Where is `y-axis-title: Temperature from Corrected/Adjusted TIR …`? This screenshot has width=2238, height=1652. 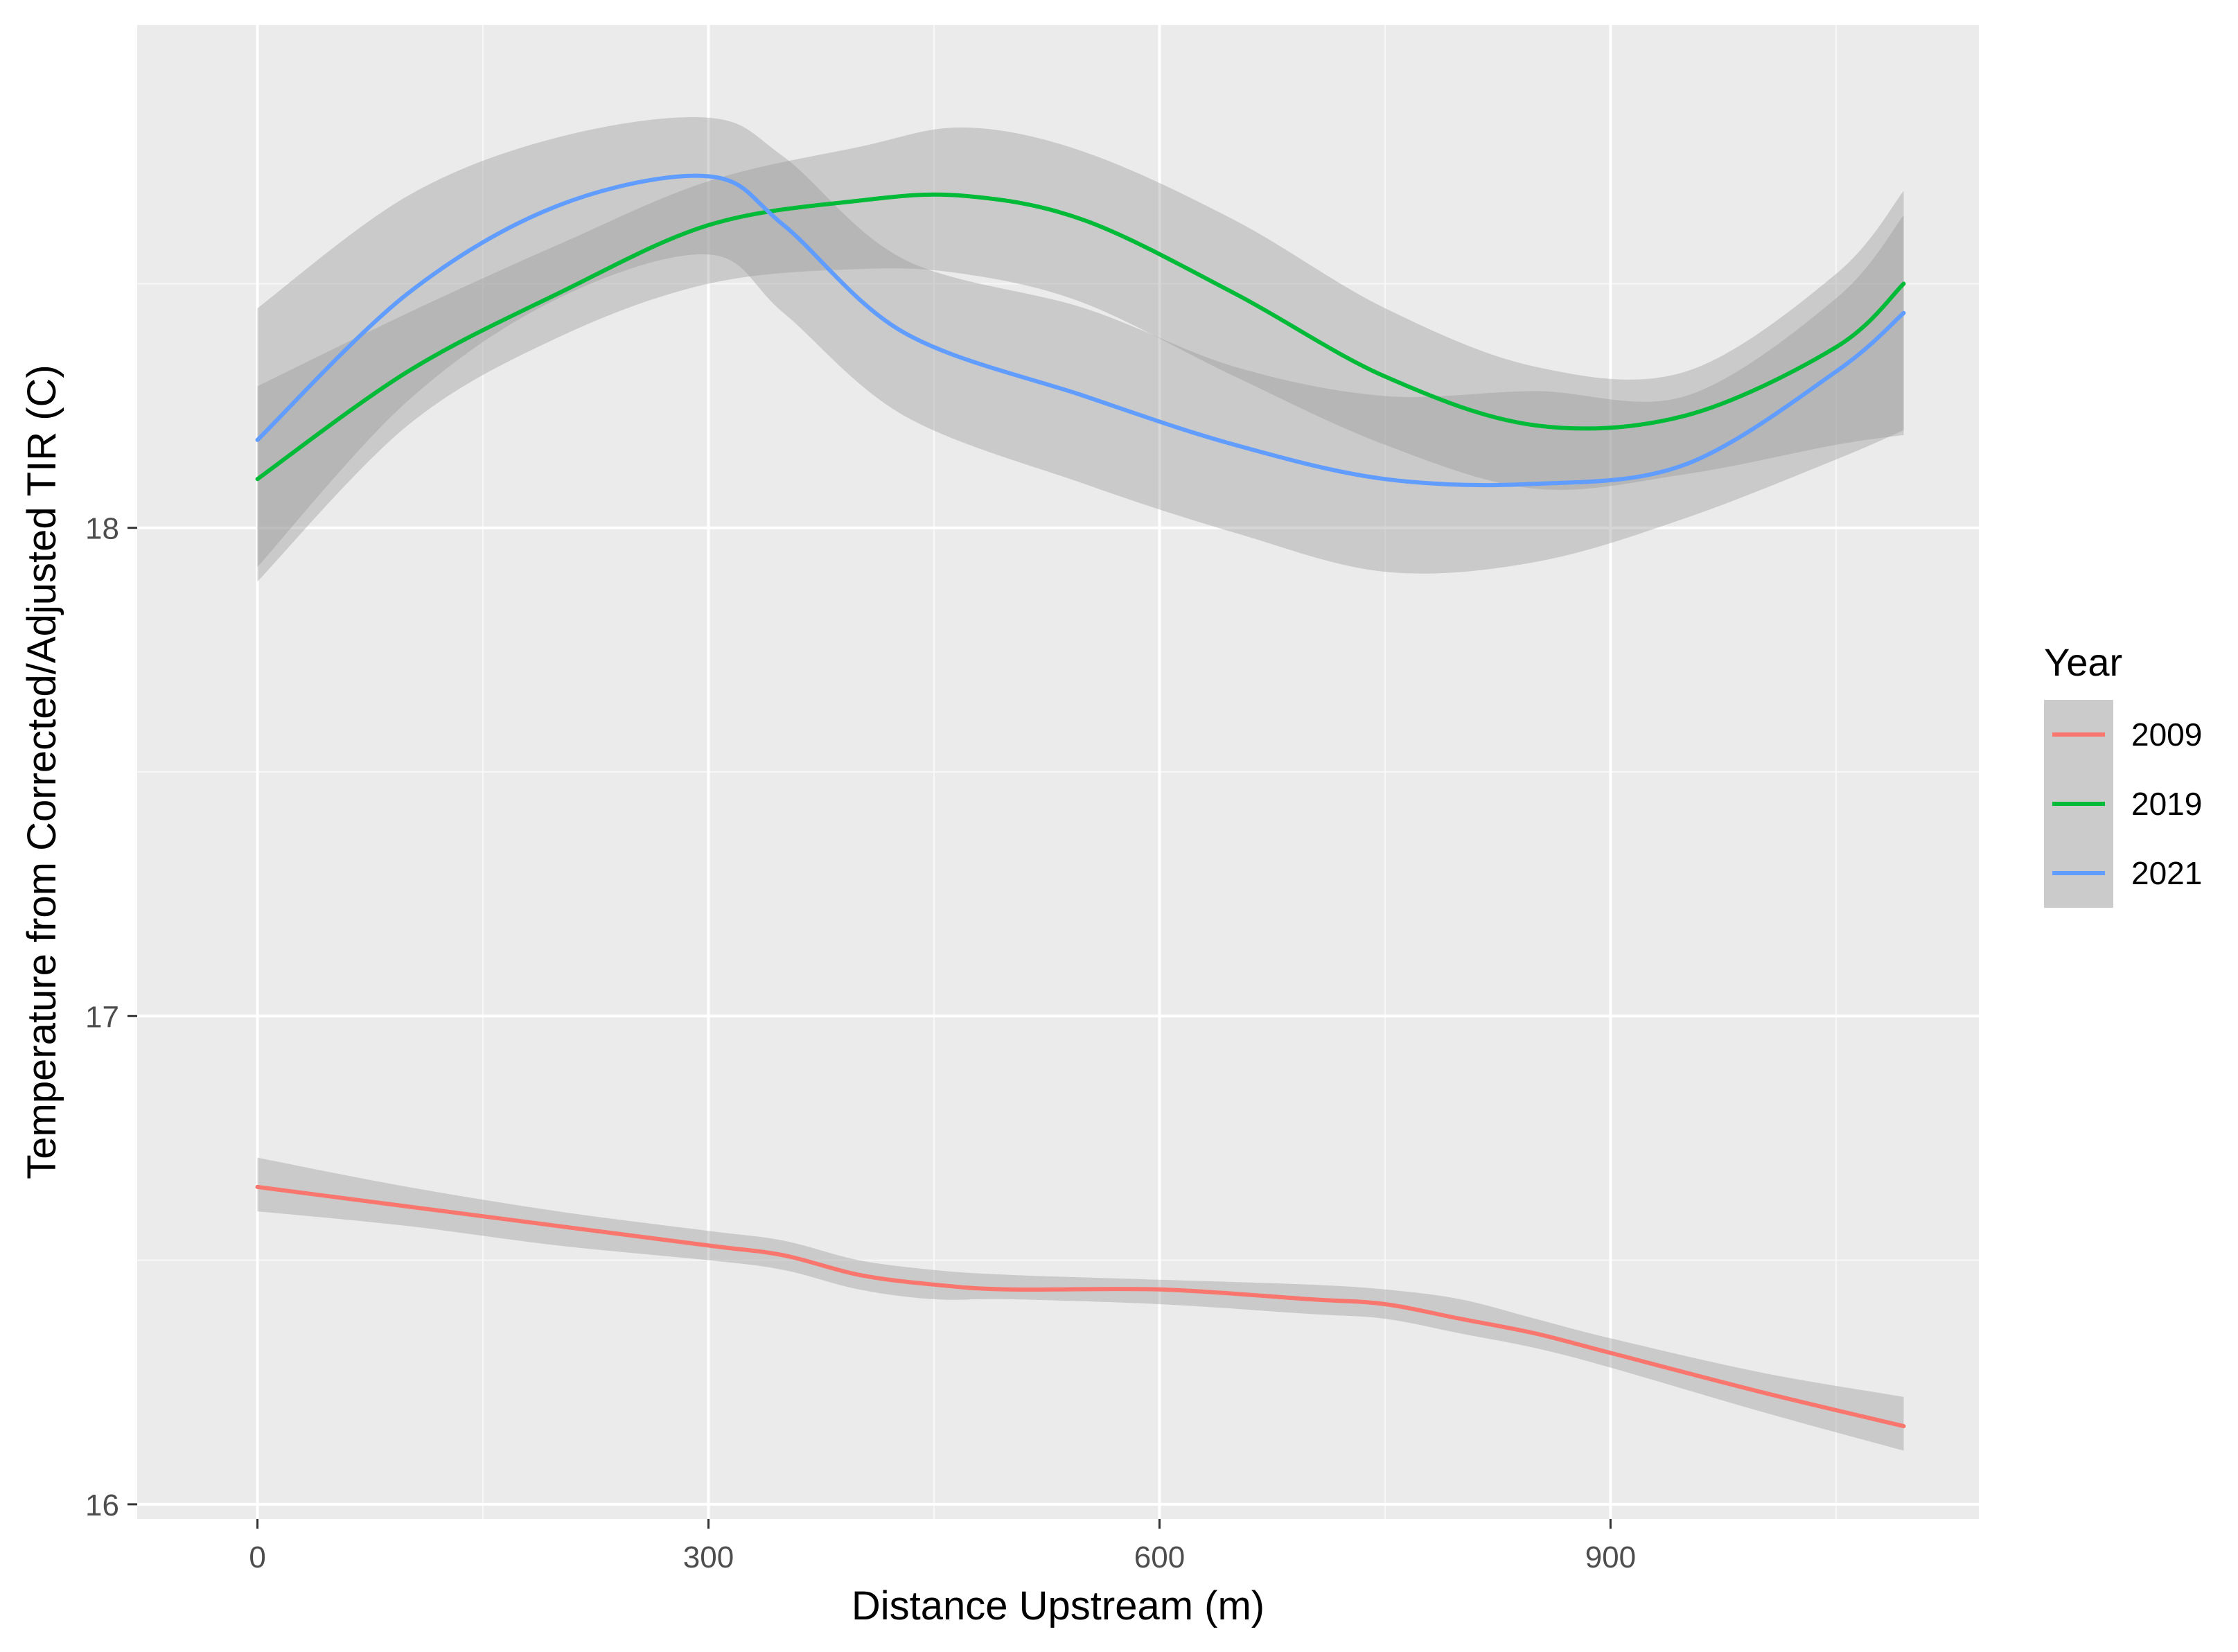
y-axis-title: Temperature from Corrected/Adjusted TIR … is located at coordinates (41, 771).